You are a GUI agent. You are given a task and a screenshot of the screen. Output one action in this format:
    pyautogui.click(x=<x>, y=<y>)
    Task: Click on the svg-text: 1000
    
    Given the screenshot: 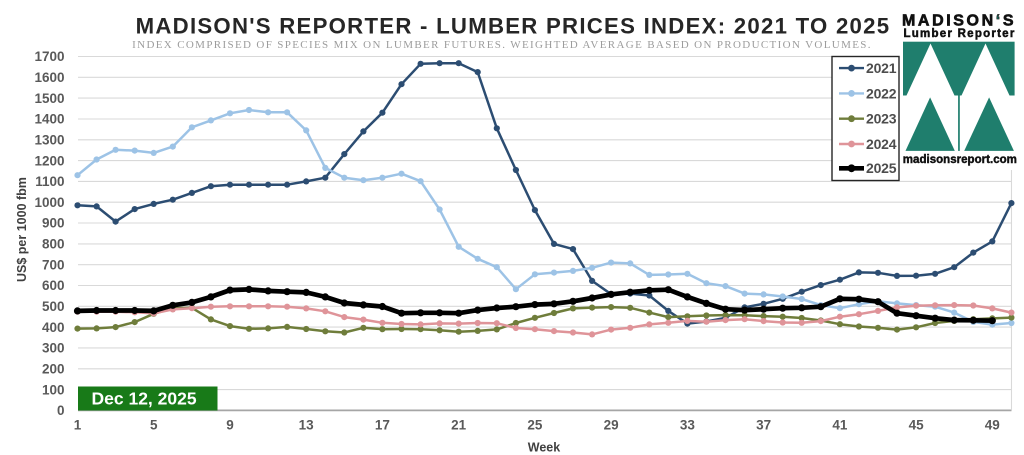 What is the action you would take?
    pyautogui.click(x=49, y=202)
    